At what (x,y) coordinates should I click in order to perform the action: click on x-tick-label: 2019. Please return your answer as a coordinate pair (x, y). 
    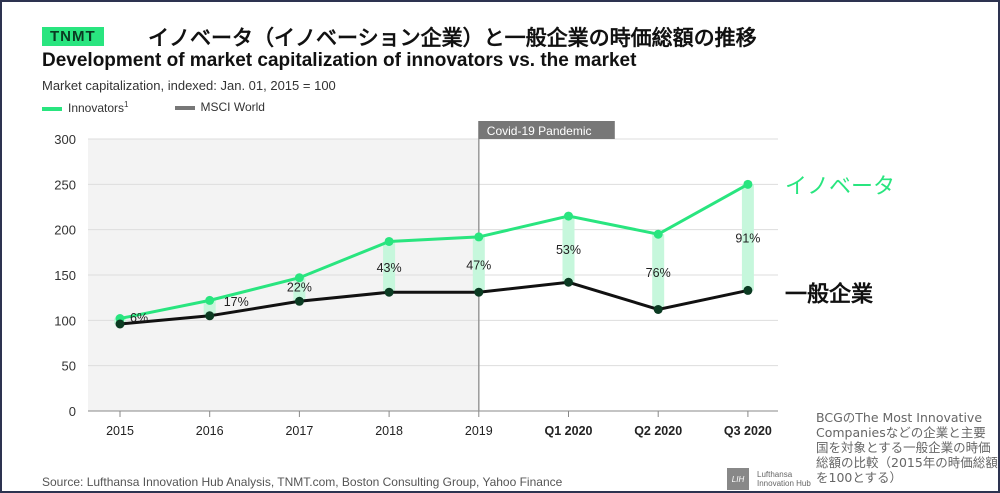
    Looking at the image, I should click on (479, 431).